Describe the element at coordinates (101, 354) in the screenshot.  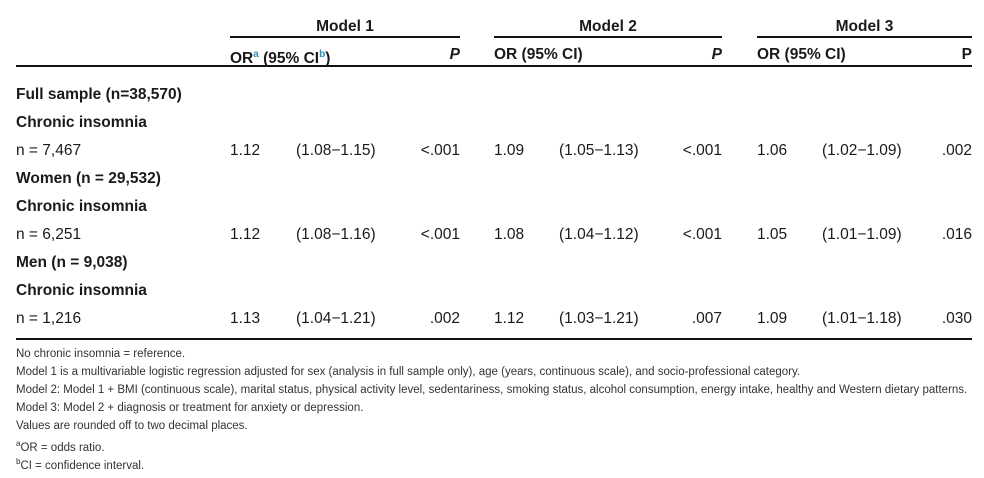
I see `footnote: No chronic insomnia = reference.` at that location.